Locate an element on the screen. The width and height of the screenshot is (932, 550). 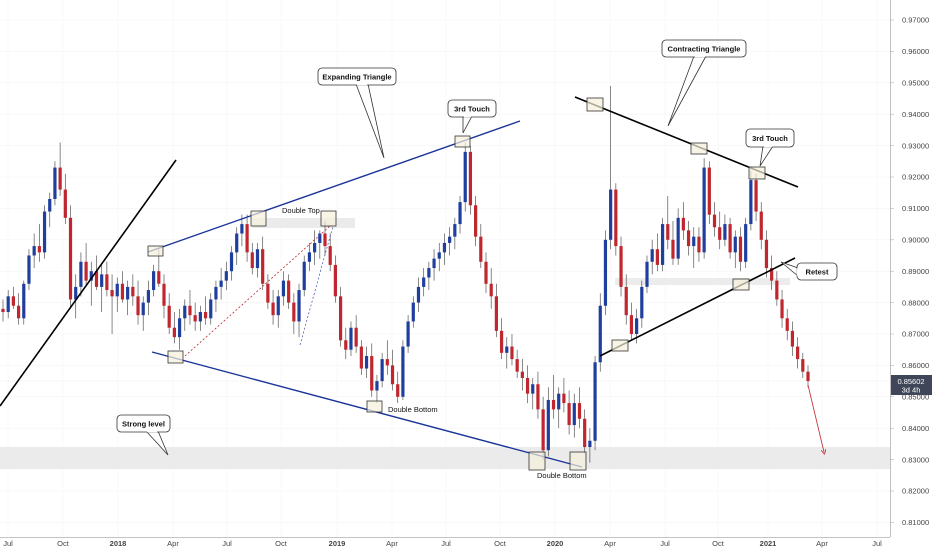
retest-zone is located at coordinates (702, 281).